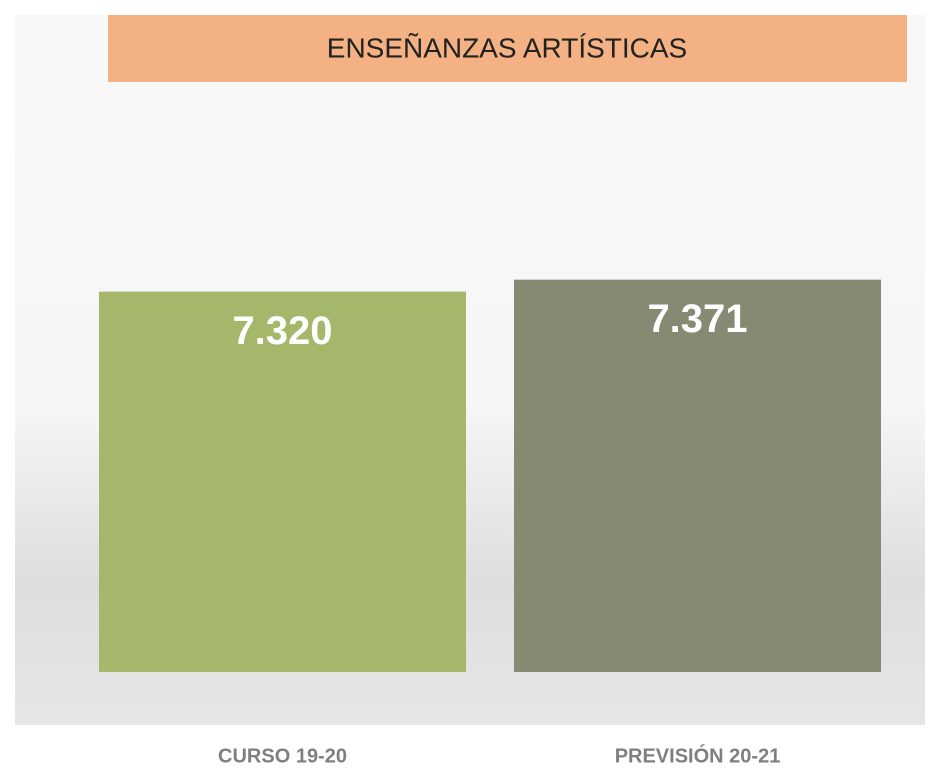 This screenshot has height=770, width=941. What do you see at coordinates (282, 331) in the screenshot?
I see `value-label: 7.320` at bounding box center [282, 331].